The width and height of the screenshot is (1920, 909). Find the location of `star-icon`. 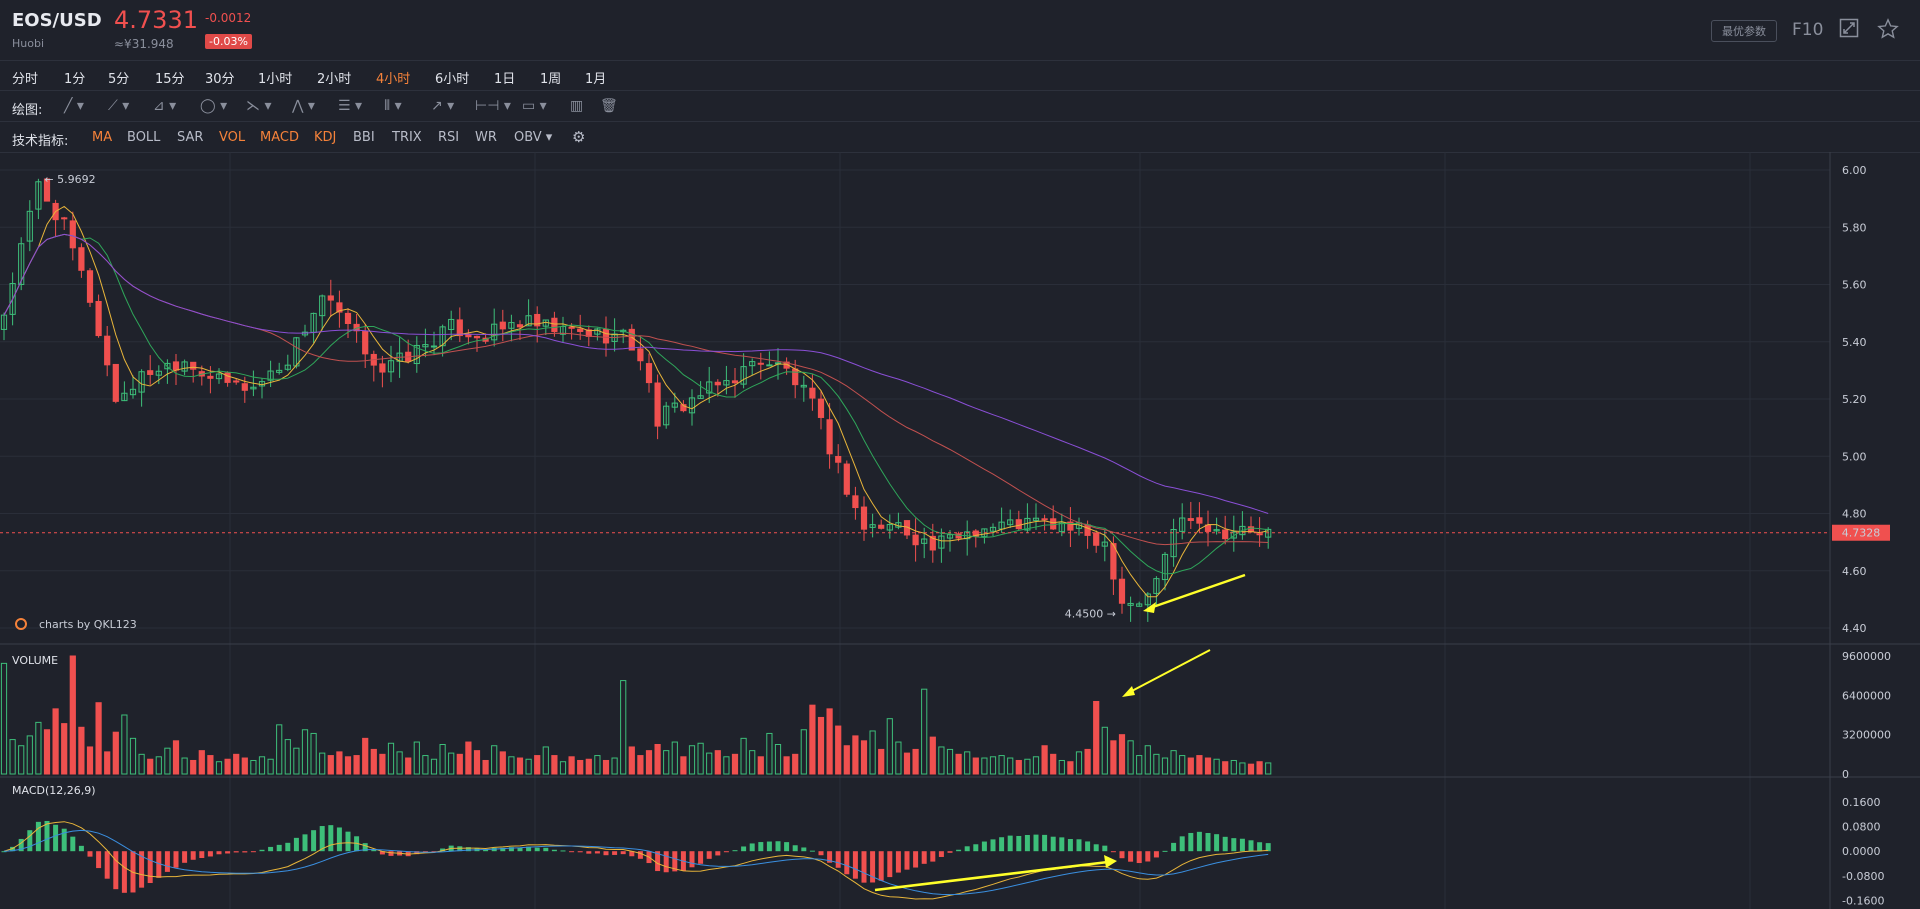

star-icon is located at coordinates (1888, 29).